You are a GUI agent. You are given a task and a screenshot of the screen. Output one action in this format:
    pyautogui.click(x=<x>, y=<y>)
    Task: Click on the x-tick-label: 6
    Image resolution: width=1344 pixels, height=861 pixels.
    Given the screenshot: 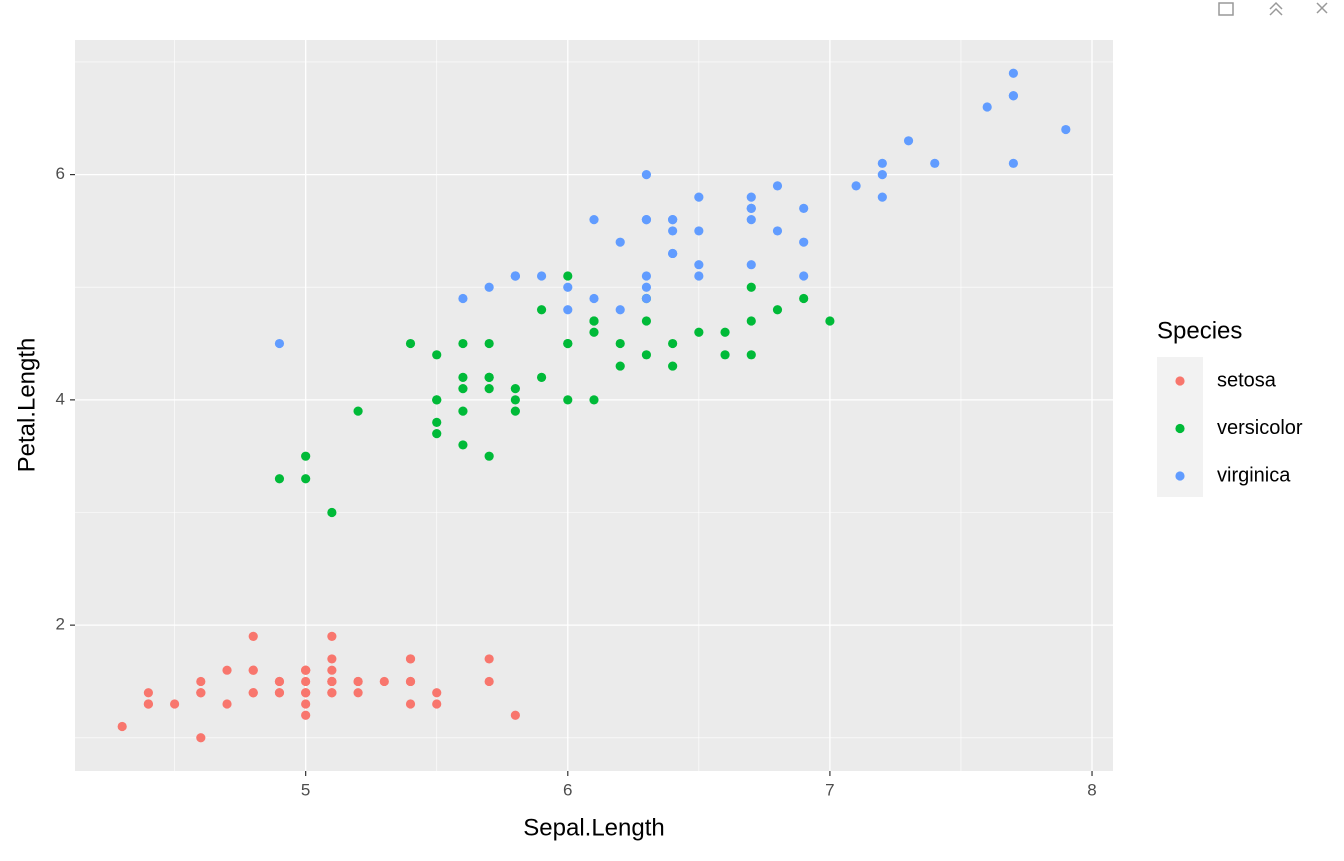 What is the action you would take?
    pyautogui.click(x=567, y=789)
    